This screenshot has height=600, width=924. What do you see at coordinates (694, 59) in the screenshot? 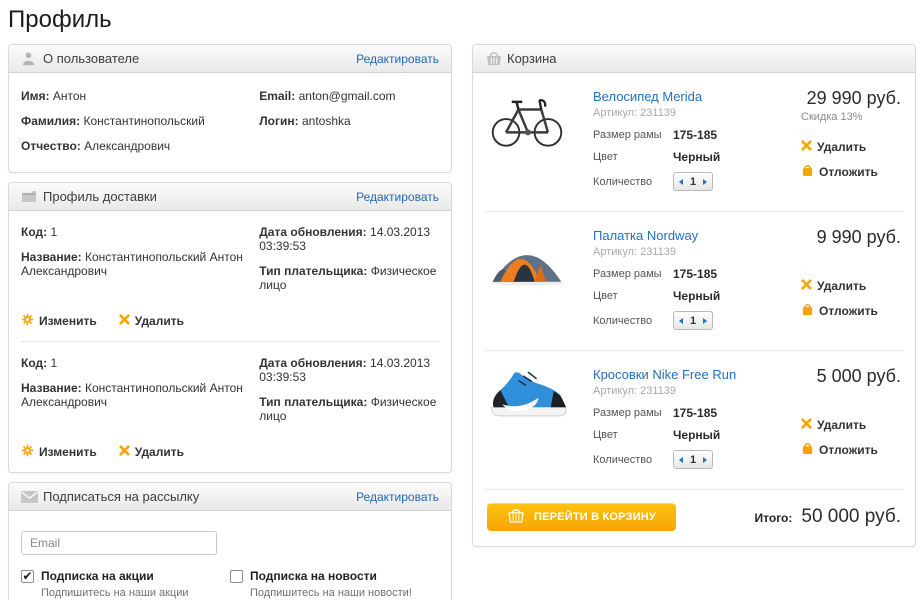
I see `panel-cart-header: Корзина` at bounding box center [694, 59].